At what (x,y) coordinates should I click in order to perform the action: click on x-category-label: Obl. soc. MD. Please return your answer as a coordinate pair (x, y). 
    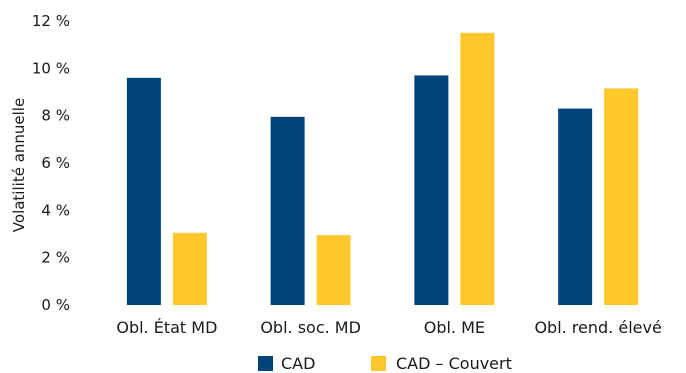
    Looking at the image, I should click on (310, 327).